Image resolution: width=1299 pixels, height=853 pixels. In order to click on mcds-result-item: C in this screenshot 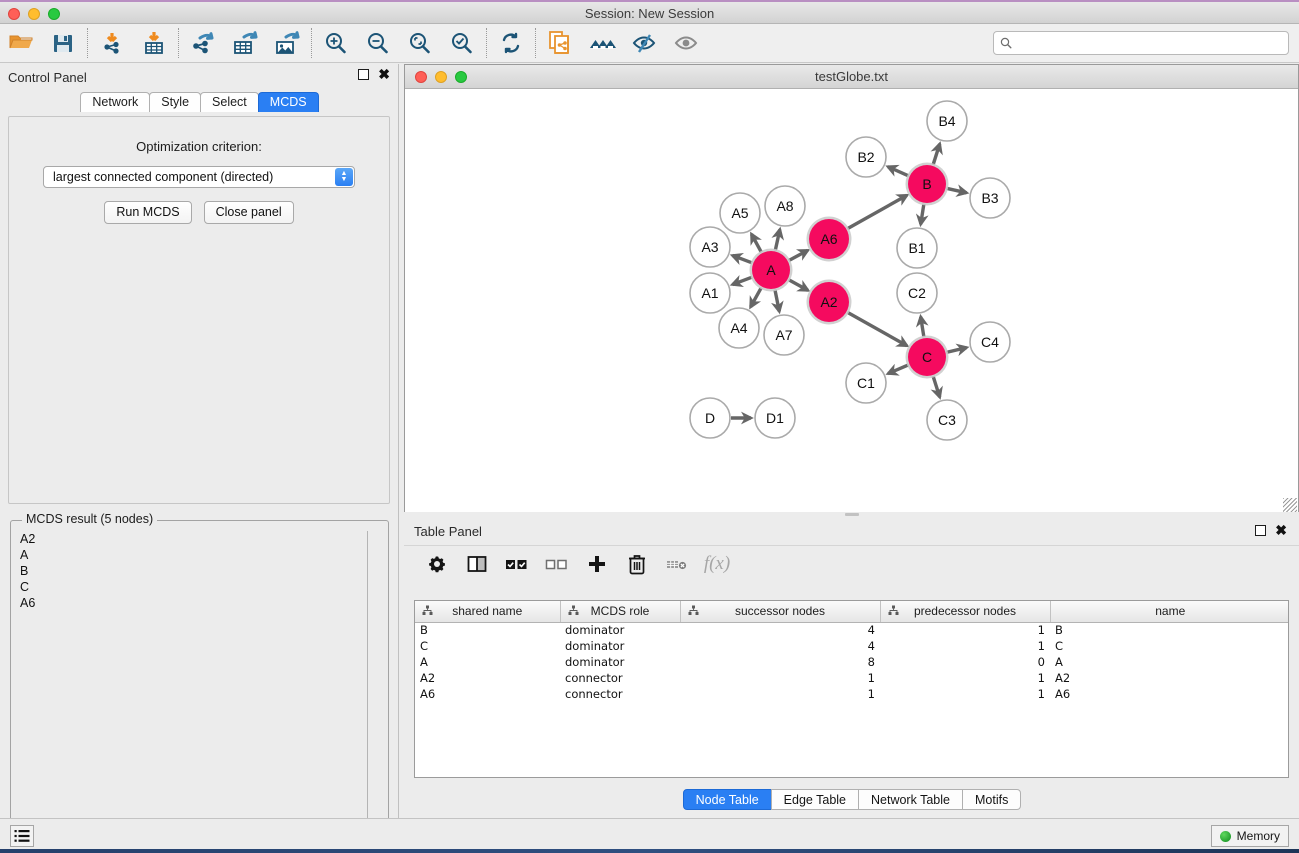, I will do `click(25, 587)`.